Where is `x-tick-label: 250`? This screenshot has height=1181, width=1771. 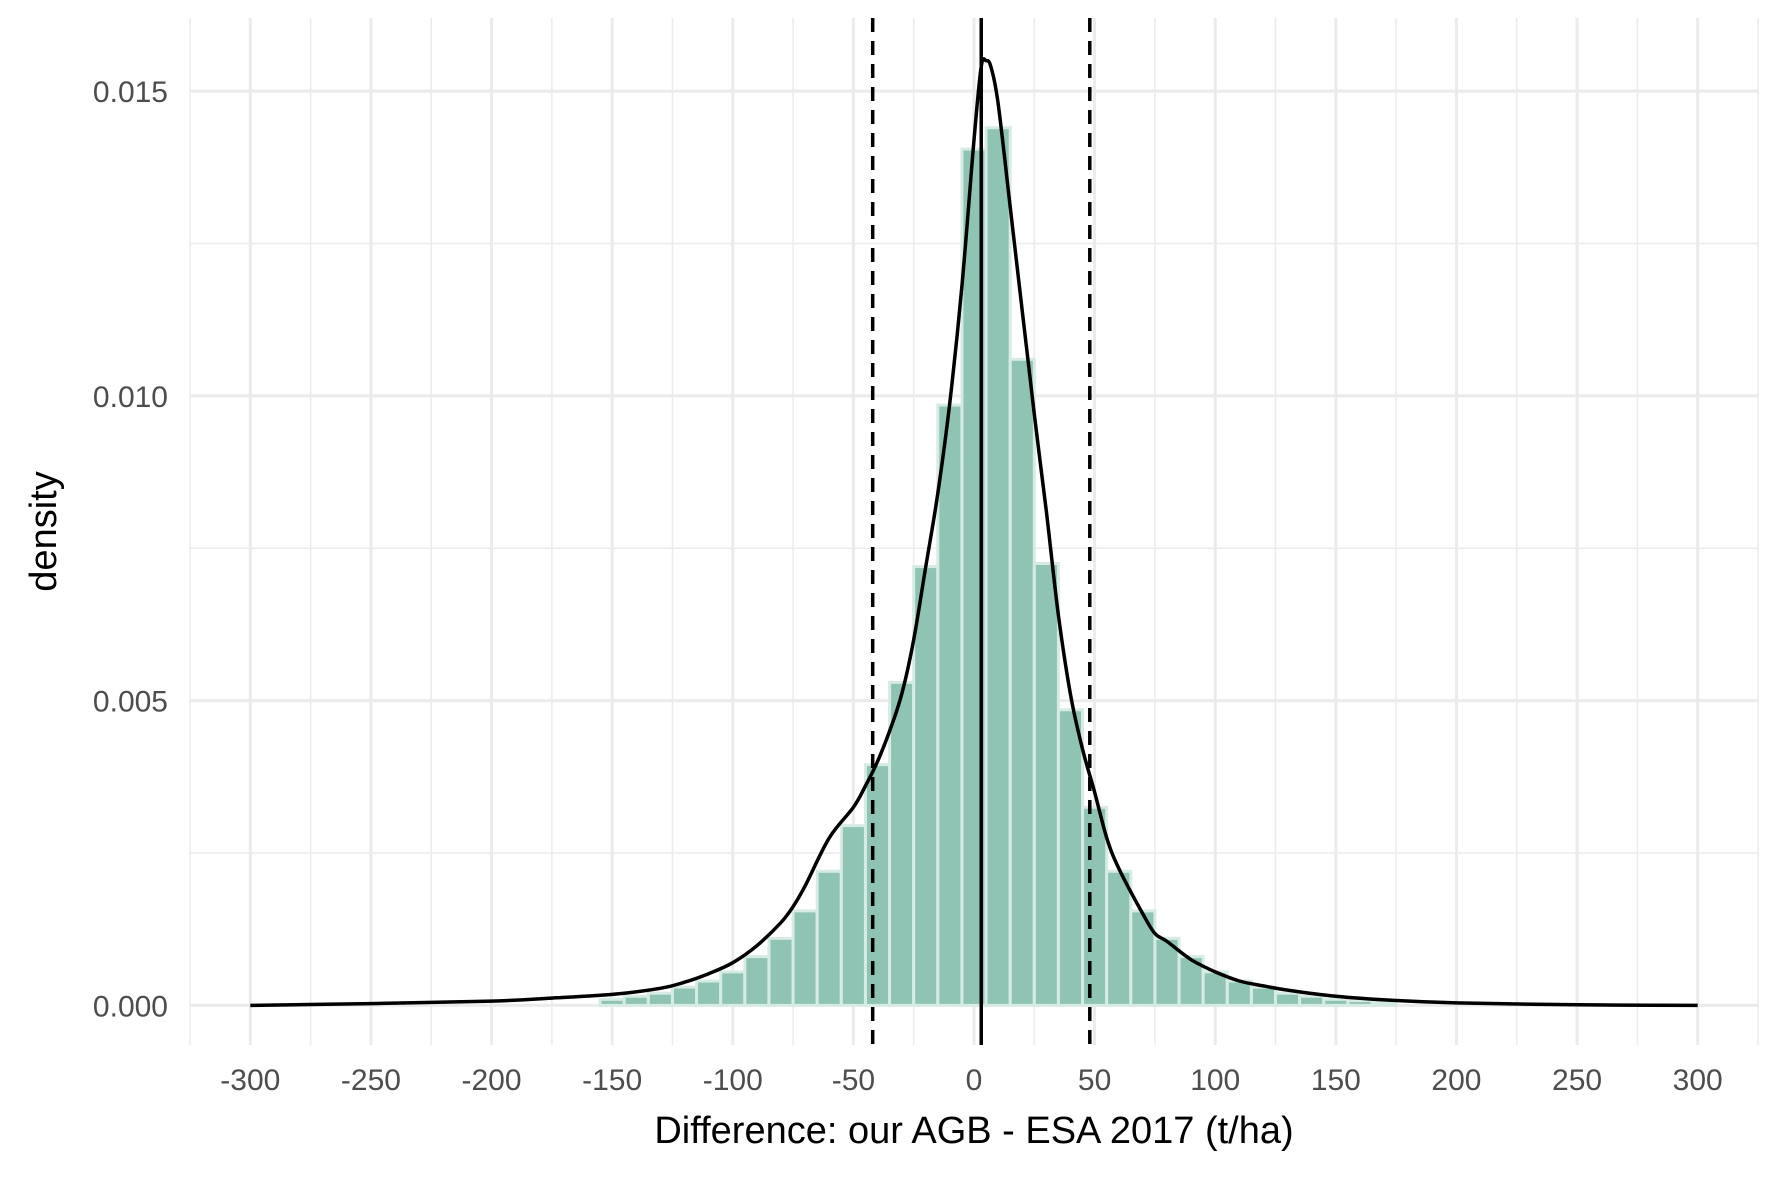
x-tick-label: 250 is located at coordinates (1577, 1080).